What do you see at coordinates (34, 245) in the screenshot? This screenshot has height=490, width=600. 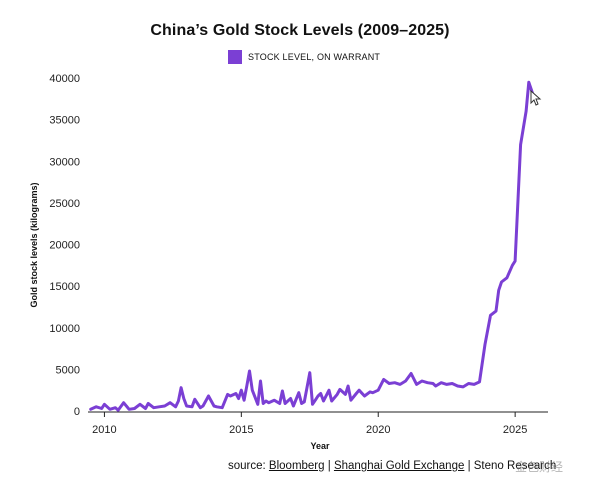 I see `y-axis-label: Gold stock levels (kilograms)` at bounding box center [34, 245].